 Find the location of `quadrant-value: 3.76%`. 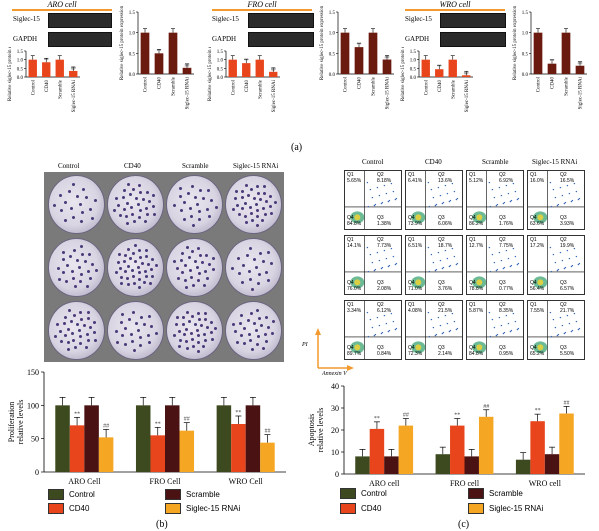

quadrant-value: 3.76% is located at coordinates (445, 288).